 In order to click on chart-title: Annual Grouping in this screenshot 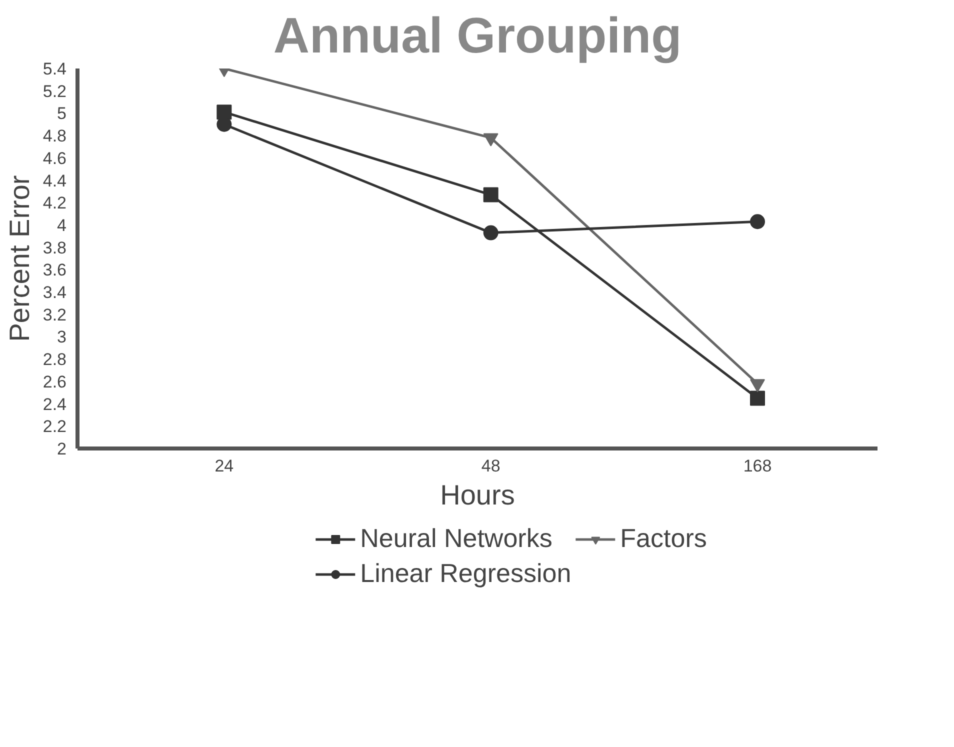, I will do `click(477, 36)`.